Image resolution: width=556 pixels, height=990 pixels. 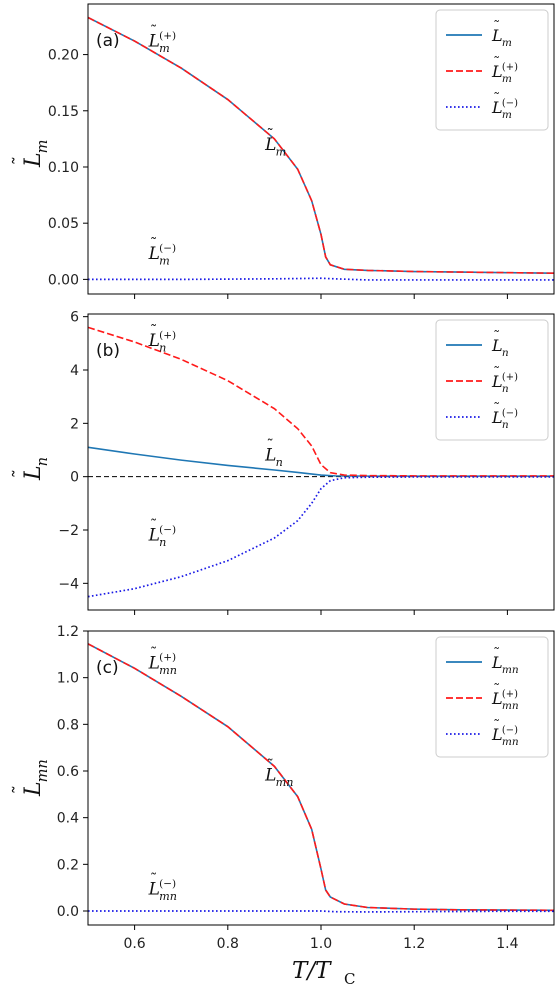 I want to click on y-tick-label: 0.05, so click(x=63, y=224).